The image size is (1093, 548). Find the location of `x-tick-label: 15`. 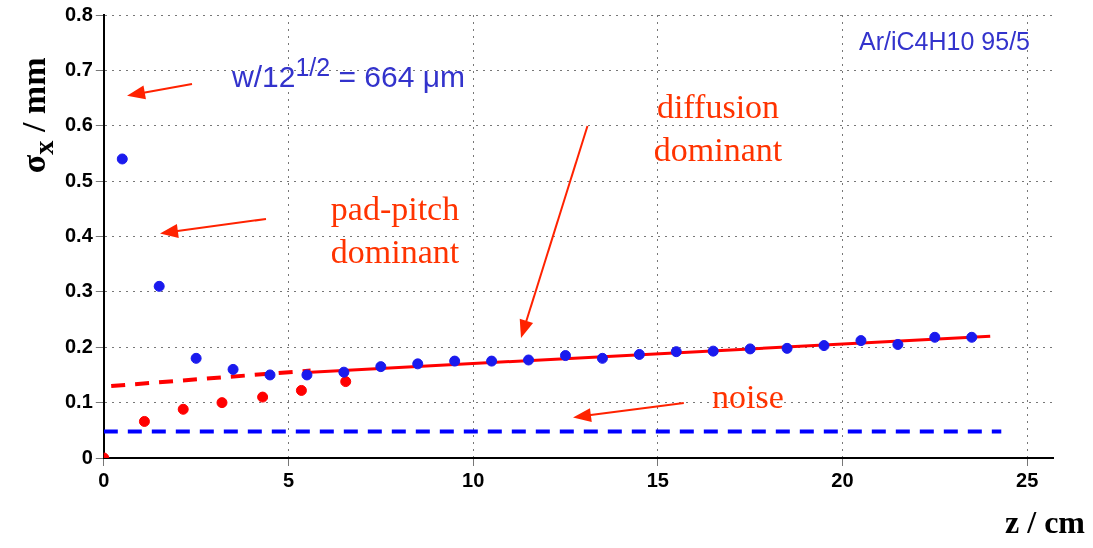

x-tick-label: 15 is located at coordinates (657, 479).